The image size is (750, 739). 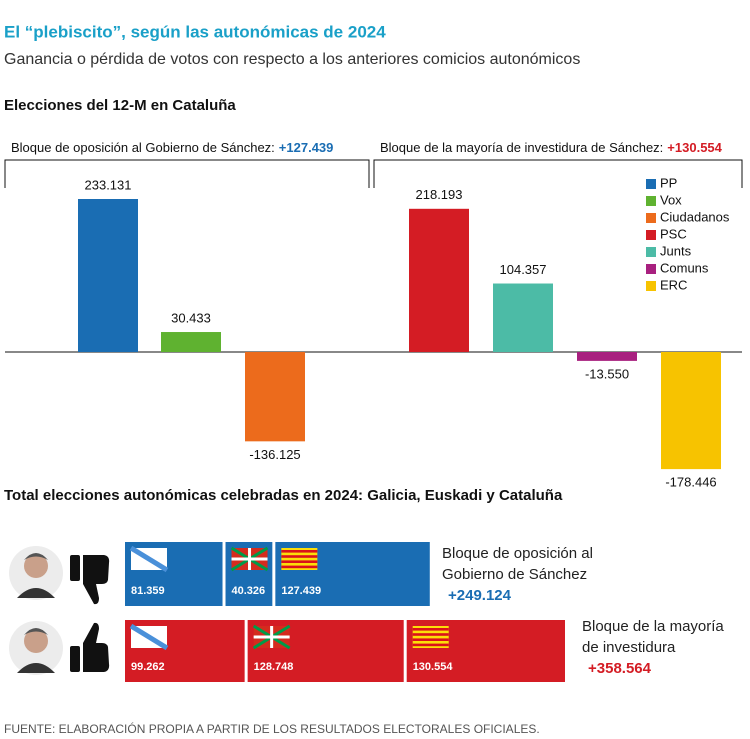 What do you see at coordinates (148, 591) in the screenshot?
I see `value-label: 81.359` at bounding box center [148, 591].